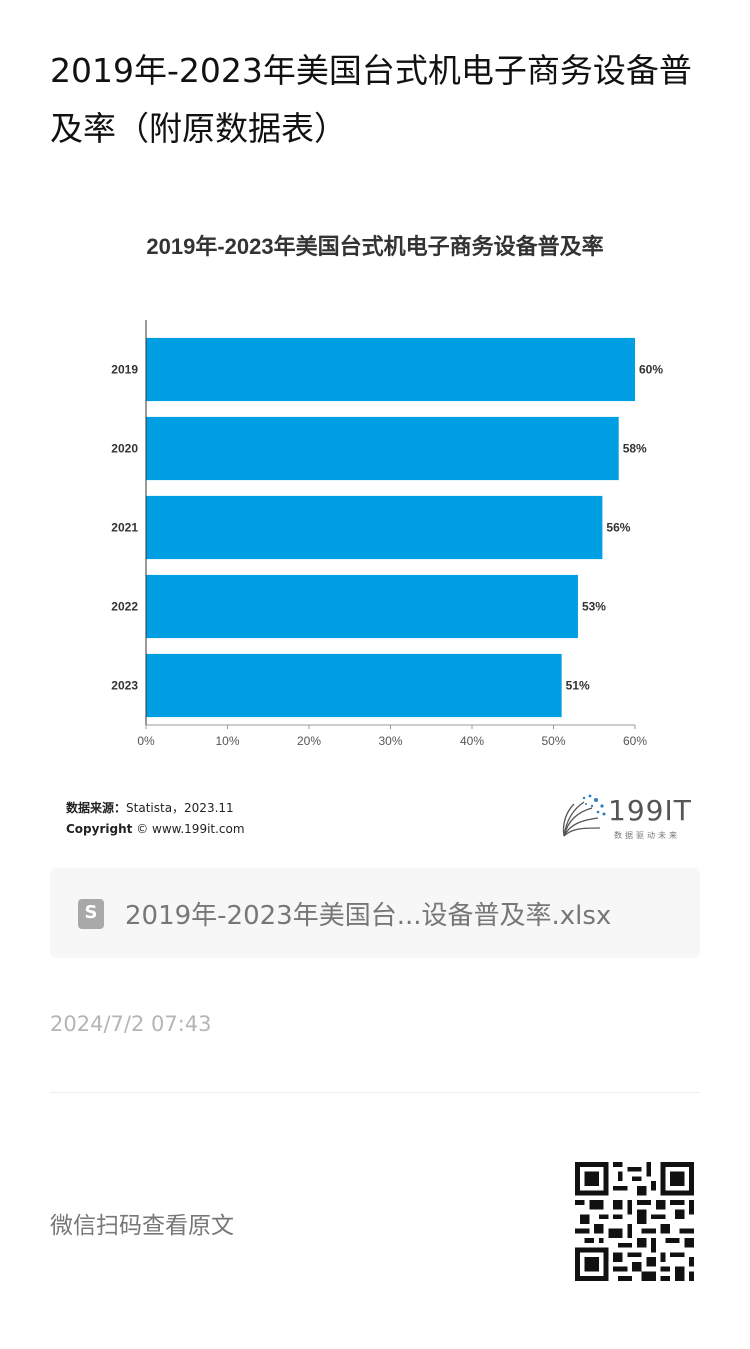  What do you see at coordinates (634, 1221) in the screenshot?
I see `qr-code-icon` at bounding box center [634, 1221].